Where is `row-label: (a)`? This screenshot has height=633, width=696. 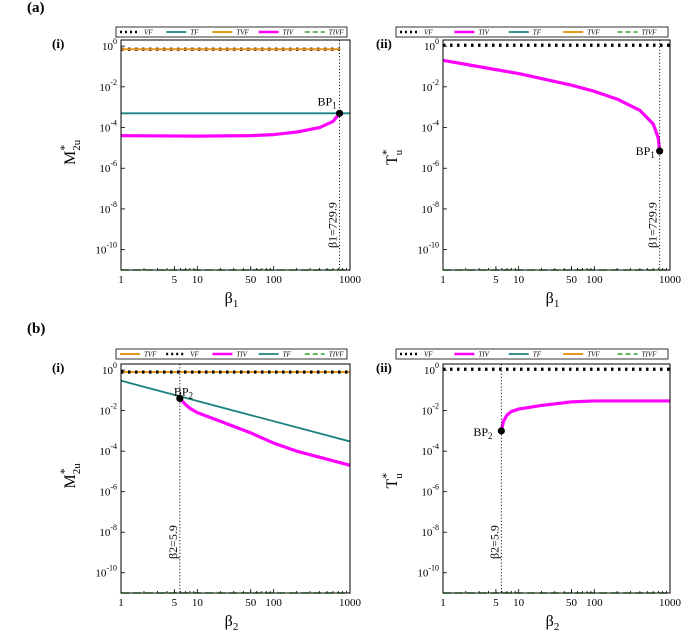
row-label: (a) is located at coordinates (36, 8).